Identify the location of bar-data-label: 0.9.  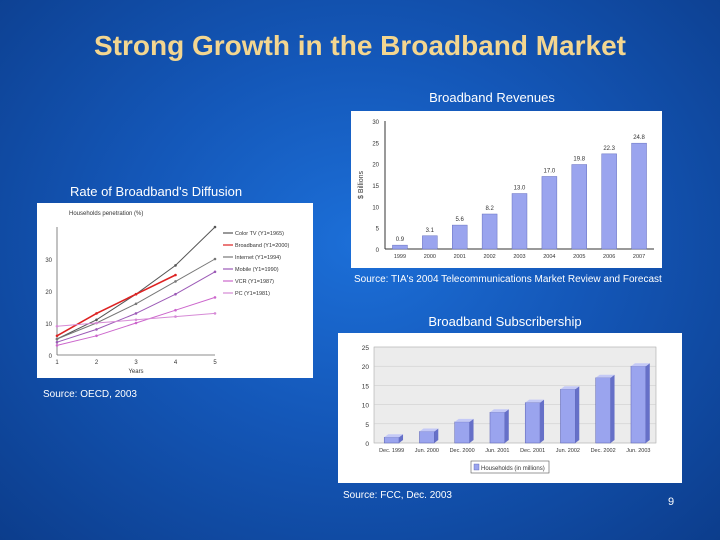
(400, 240).